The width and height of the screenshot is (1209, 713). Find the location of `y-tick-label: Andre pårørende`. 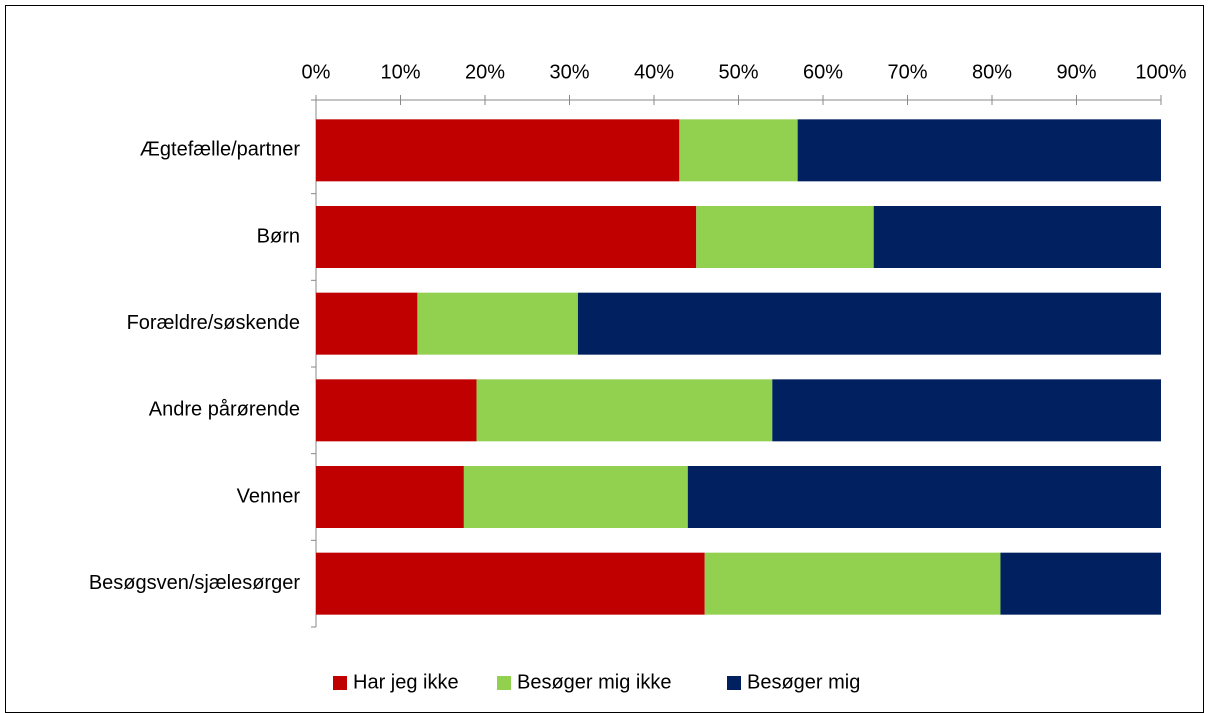

y-tick-label: Andre pårørende is located at coordinates (224, 410).